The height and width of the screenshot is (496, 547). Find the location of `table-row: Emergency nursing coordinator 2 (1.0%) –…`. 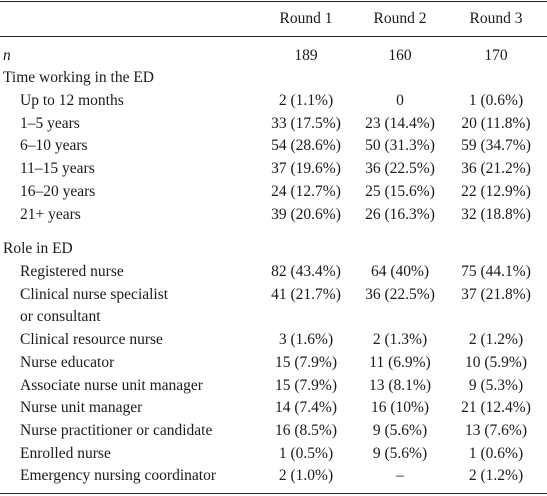

table-row: Emergency nursing coordinator 2 (1.0%) –… is located at coordinates (273, 475).